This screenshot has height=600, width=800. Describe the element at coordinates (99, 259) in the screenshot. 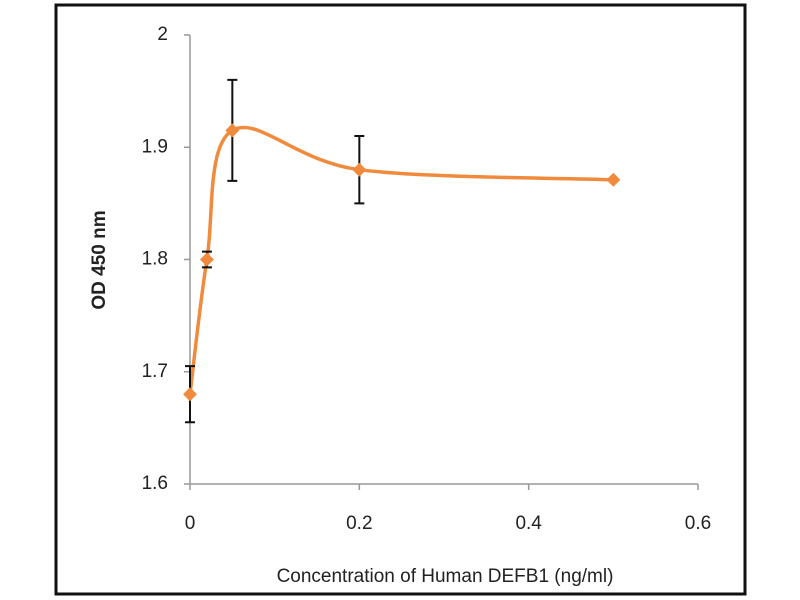

I see `y-axis-label: OD 450 nm` at that location.